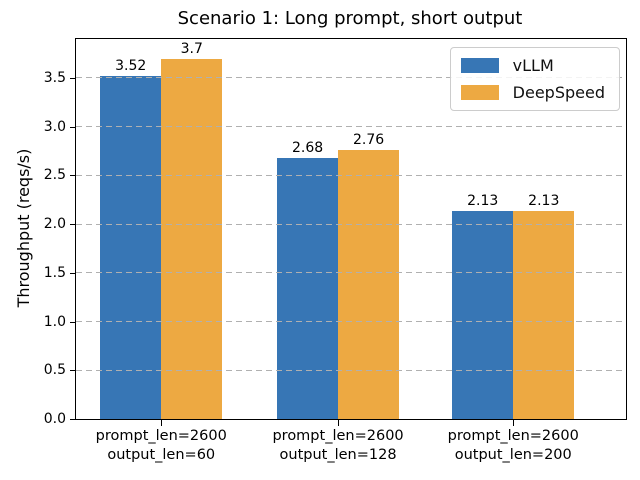  Describe the element at coordinates (54, 77) in the screenshot. I see `y-tick-label: 3.5` at that location.